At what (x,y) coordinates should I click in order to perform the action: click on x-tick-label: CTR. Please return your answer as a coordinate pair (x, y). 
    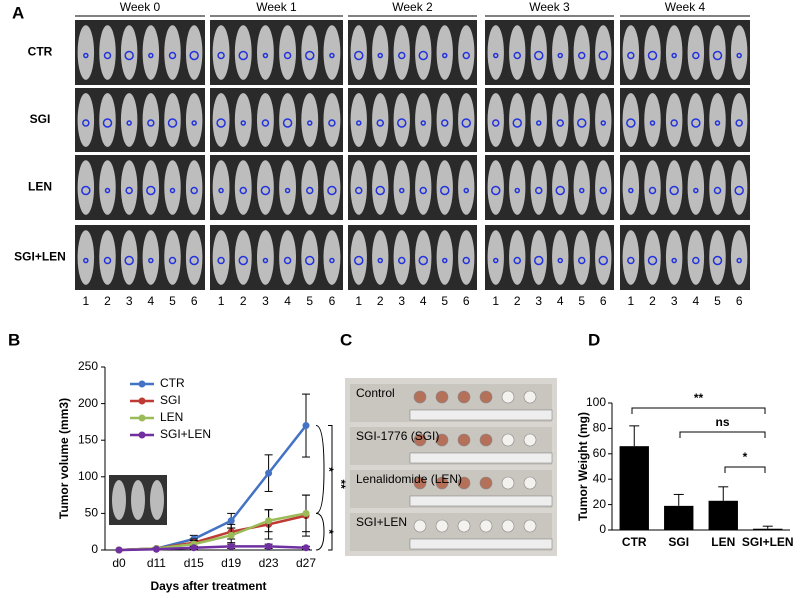
    Looking at the image, I should click on (634, 542).